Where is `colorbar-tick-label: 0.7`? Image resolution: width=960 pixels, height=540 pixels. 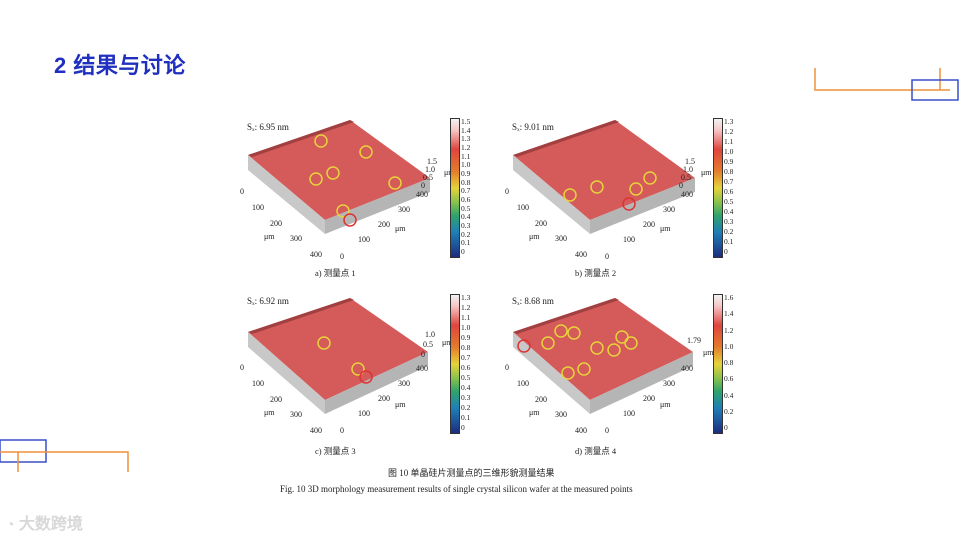 colorbar-tick-label: 0.7 is located at coordinates (466, 357).